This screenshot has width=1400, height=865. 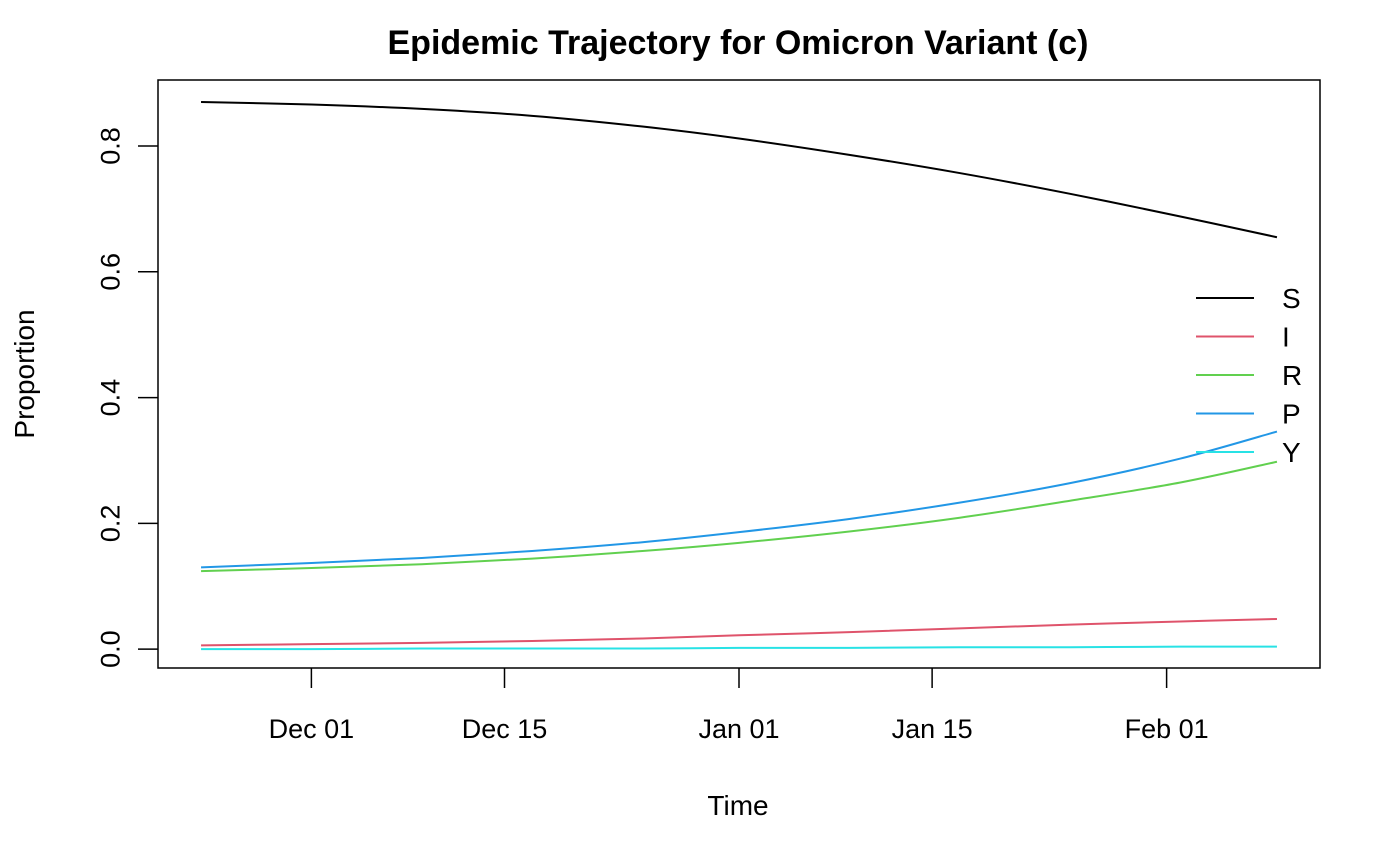 What do you see at coordinates (739, 648) in the screenshot?
I see `series-line-Y` at bounding box center [739, 648].